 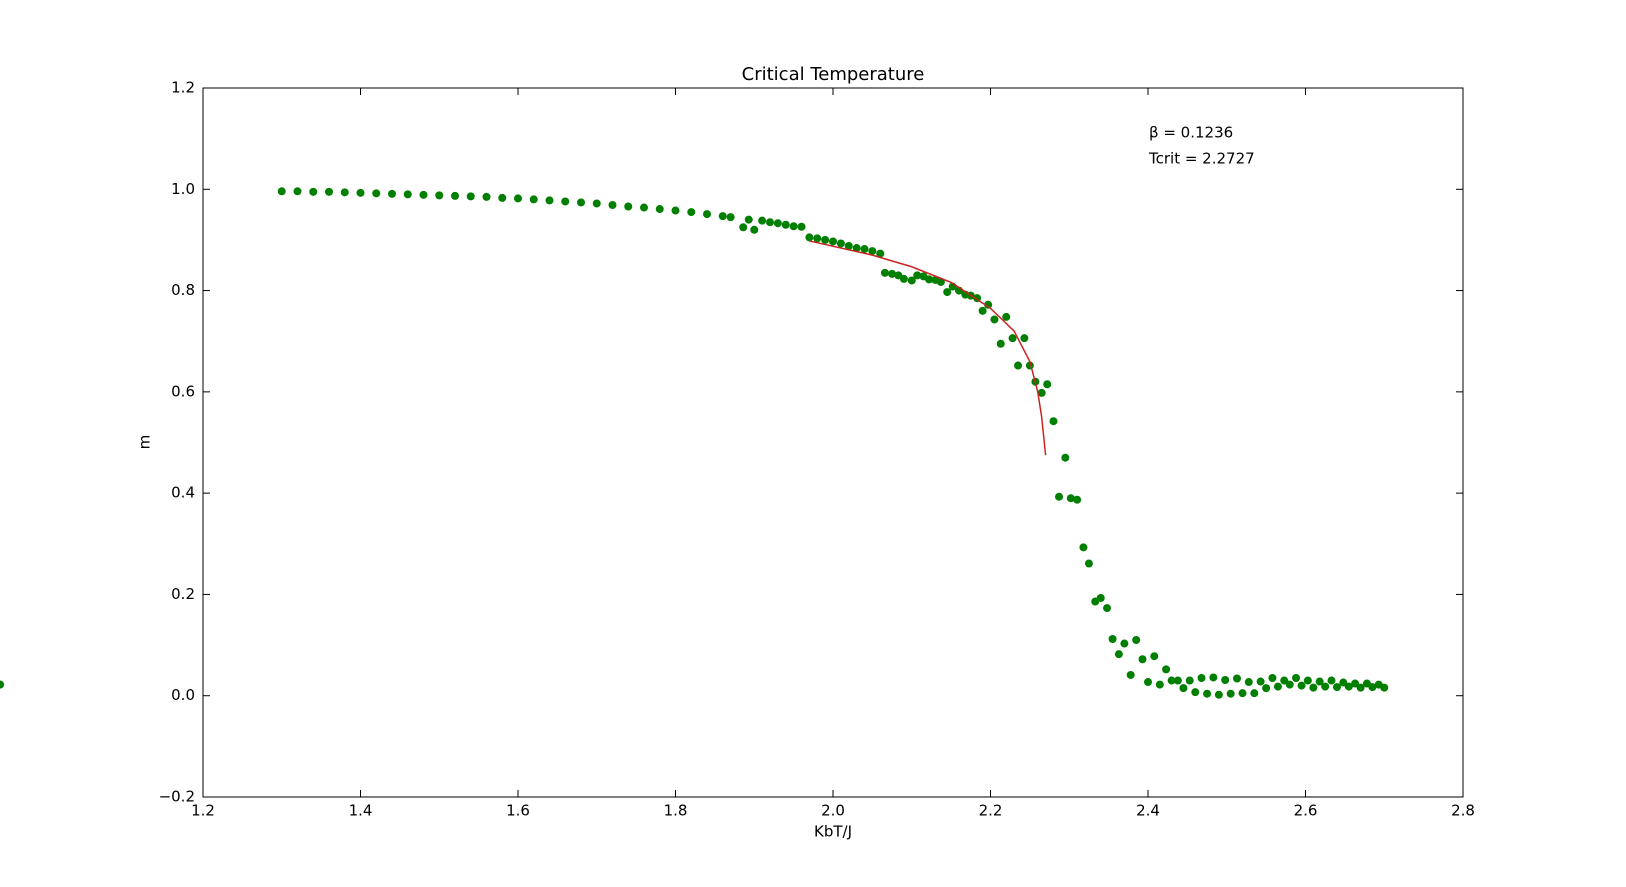 What do you see at coordinates (1463, 811) in the screenshot?
I see `x-tick-label: 2.8` at bounding box center [1463, 811].